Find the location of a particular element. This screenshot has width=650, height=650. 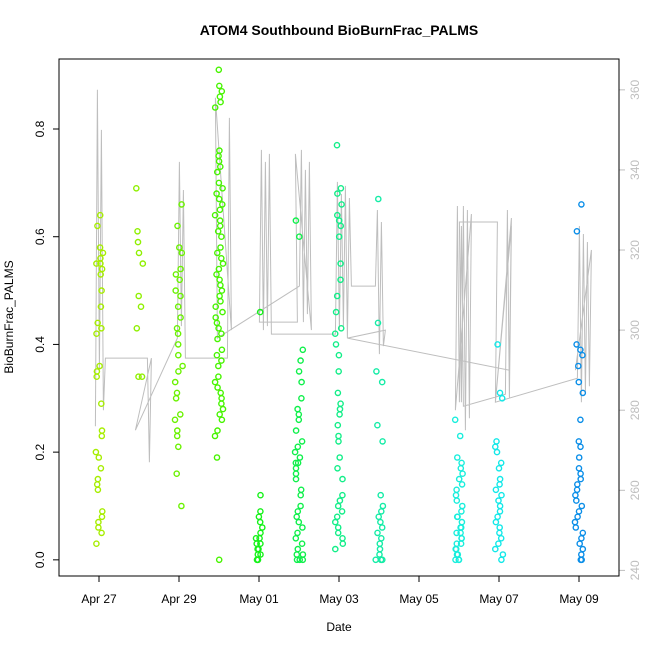

y2-tick-label: 320 is located at coordinates (635, 250).